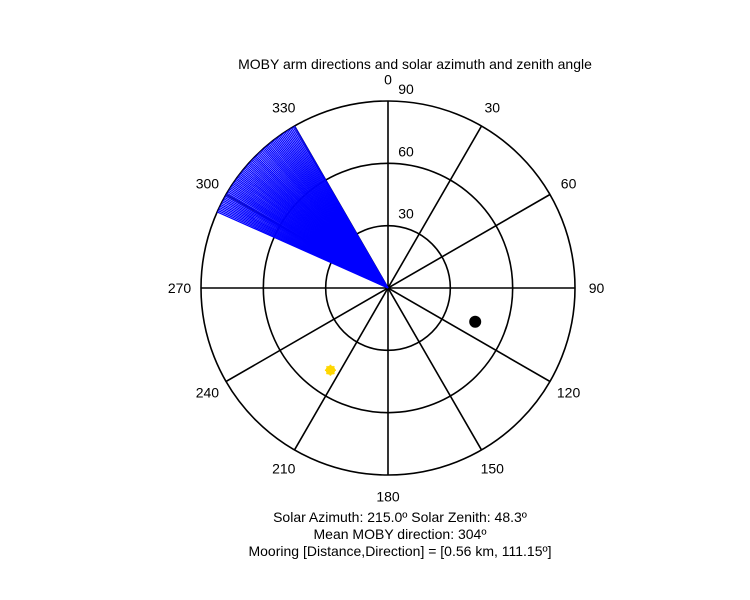 This screenshot has height=600, width=750. Describe the element at coordinates (180, 288) in the screenshot. I see `angle-label-270: 270` at that location.